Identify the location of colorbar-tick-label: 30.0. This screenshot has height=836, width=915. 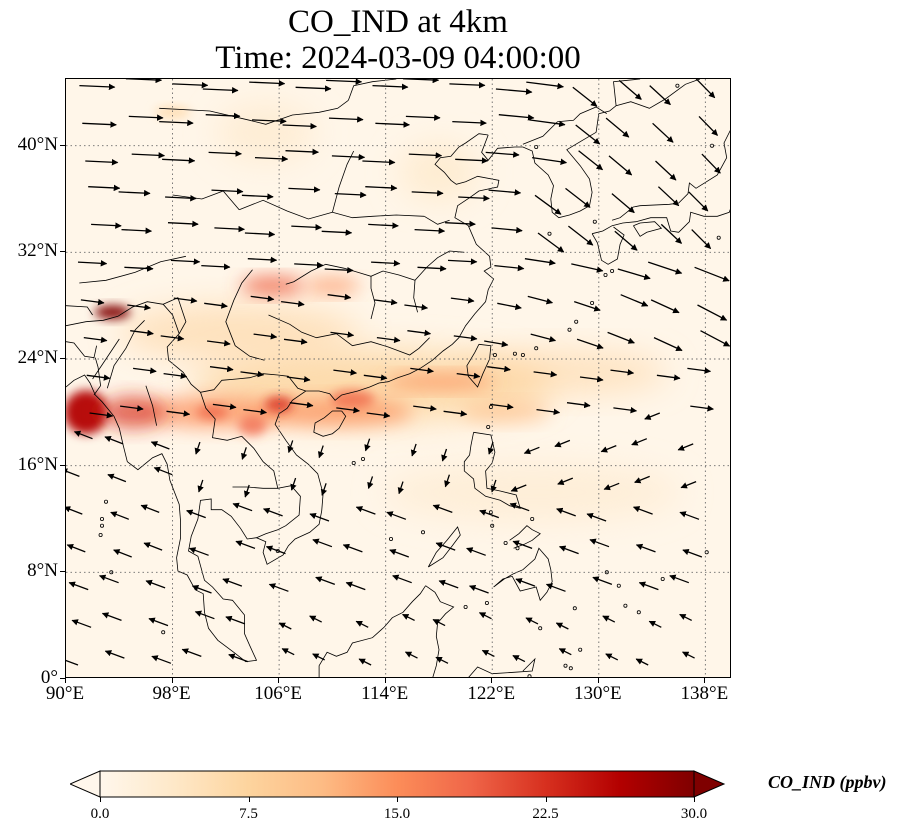
(694, 814).